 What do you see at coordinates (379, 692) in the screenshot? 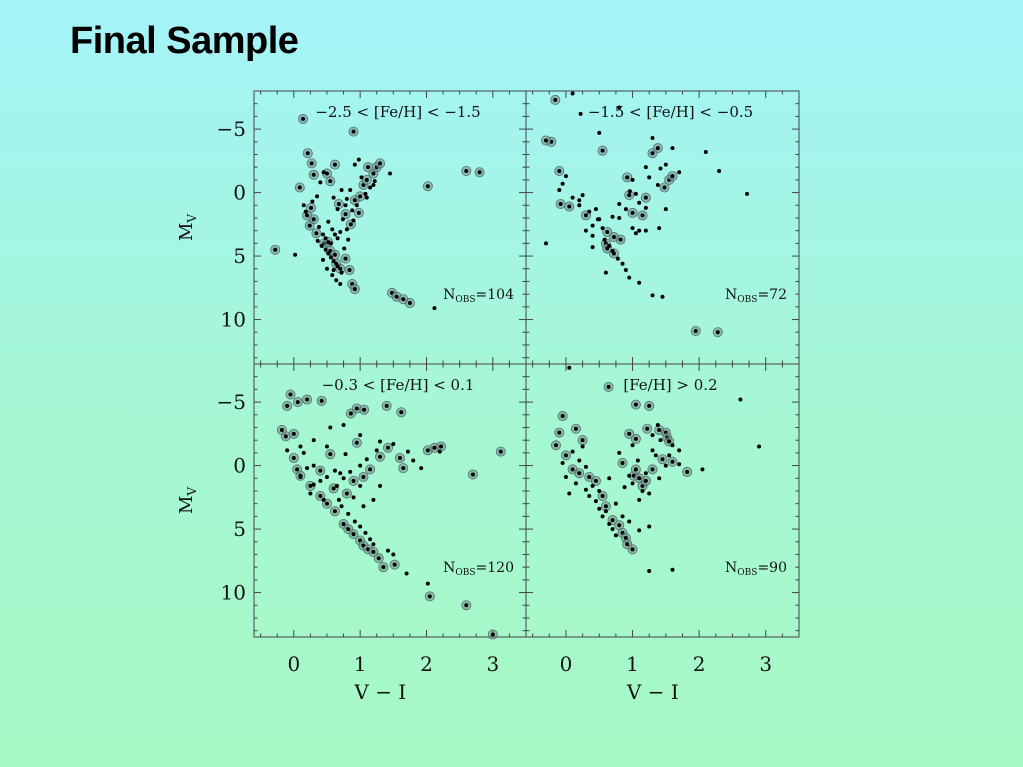
I see `x-axis-label: V − I` at bounding box center [379, 692].